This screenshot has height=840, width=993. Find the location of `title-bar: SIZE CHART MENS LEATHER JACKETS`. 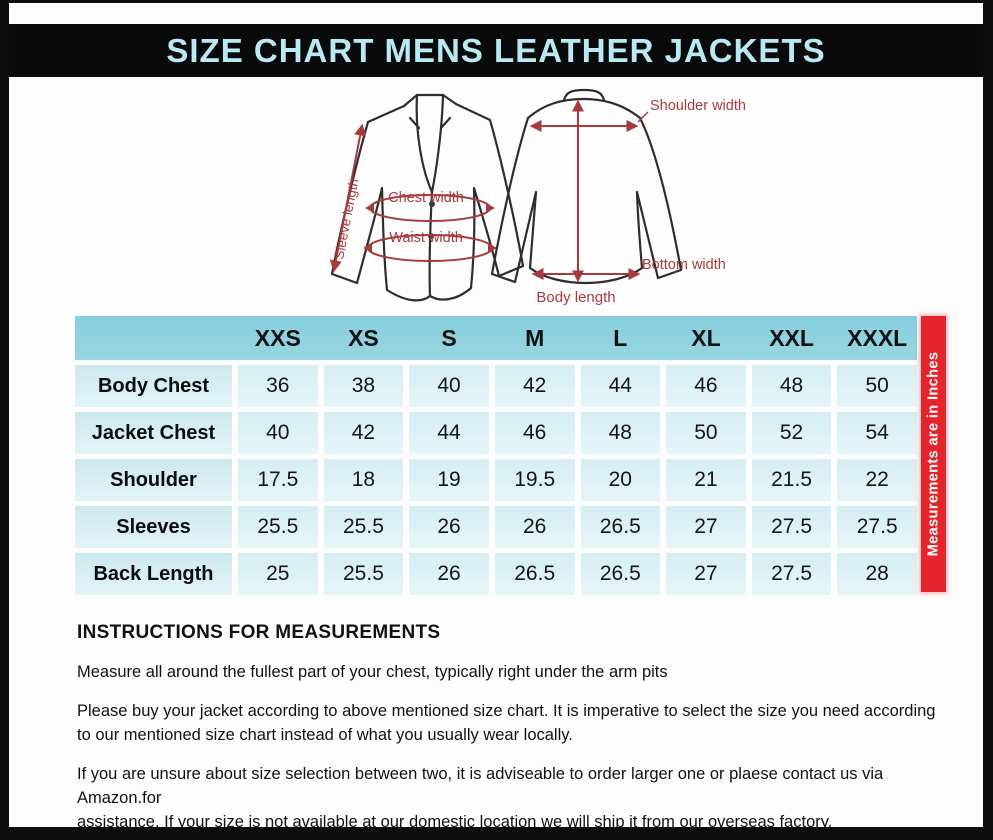

title-bar: SIZE CHART MENS LEATHER JACKETS is located at coordinates (496, 50).